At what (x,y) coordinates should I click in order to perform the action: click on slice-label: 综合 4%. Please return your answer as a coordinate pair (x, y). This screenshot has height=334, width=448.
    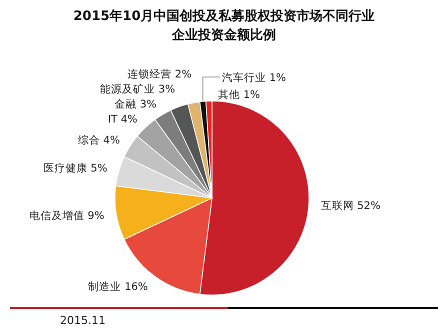
    Looking at the image, I should click on (99, 140).